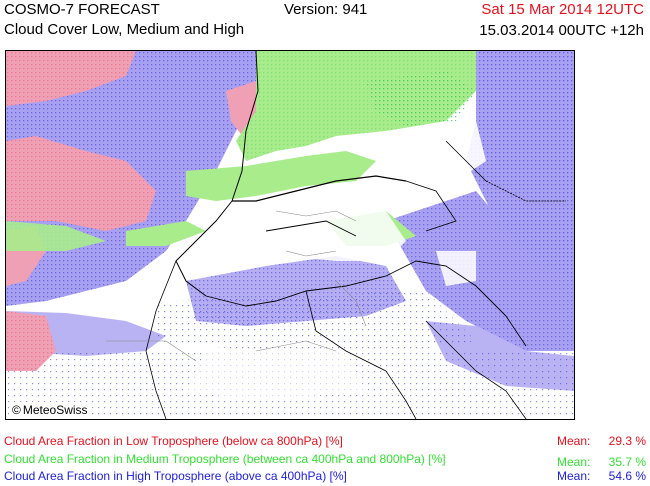 Image resolution: width=650 pixels, height=486 pixels. What do you see at coordinates (82, 9) in the screenshot?
I see `map-title: COSMO-7 FORECAST` at bounding box center [82, 9].